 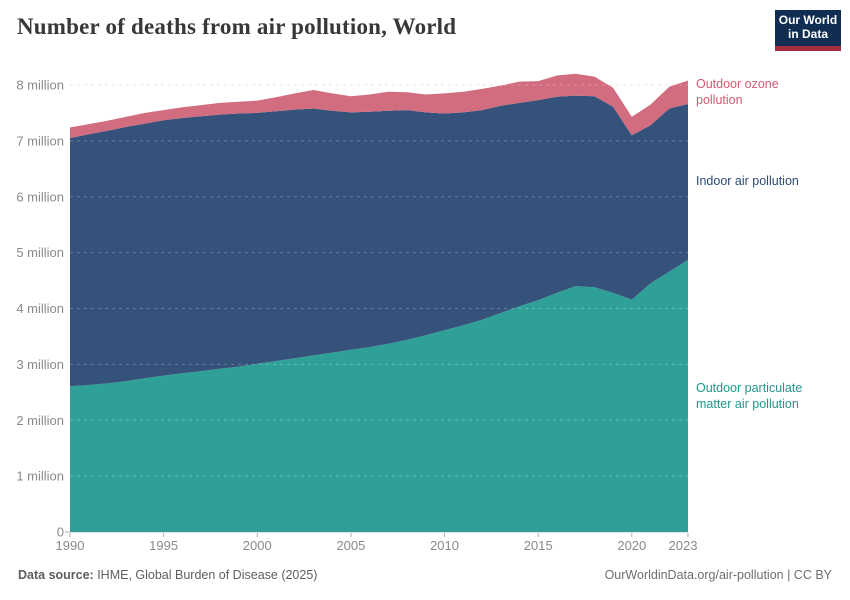 What do you see at coordinates (379, 106) in the screenshot?
I see `area-ozone` at bounding box center [379, 106].